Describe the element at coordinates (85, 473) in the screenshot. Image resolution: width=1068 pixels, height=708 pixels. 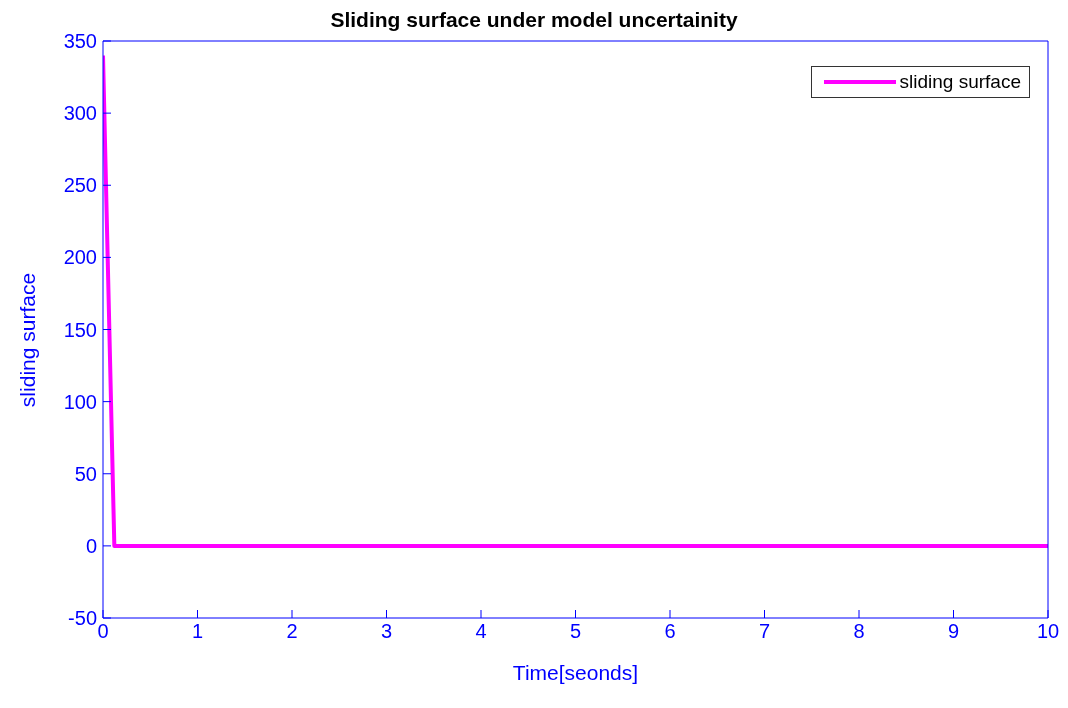
I see `y-tick-label: 50` at that location.